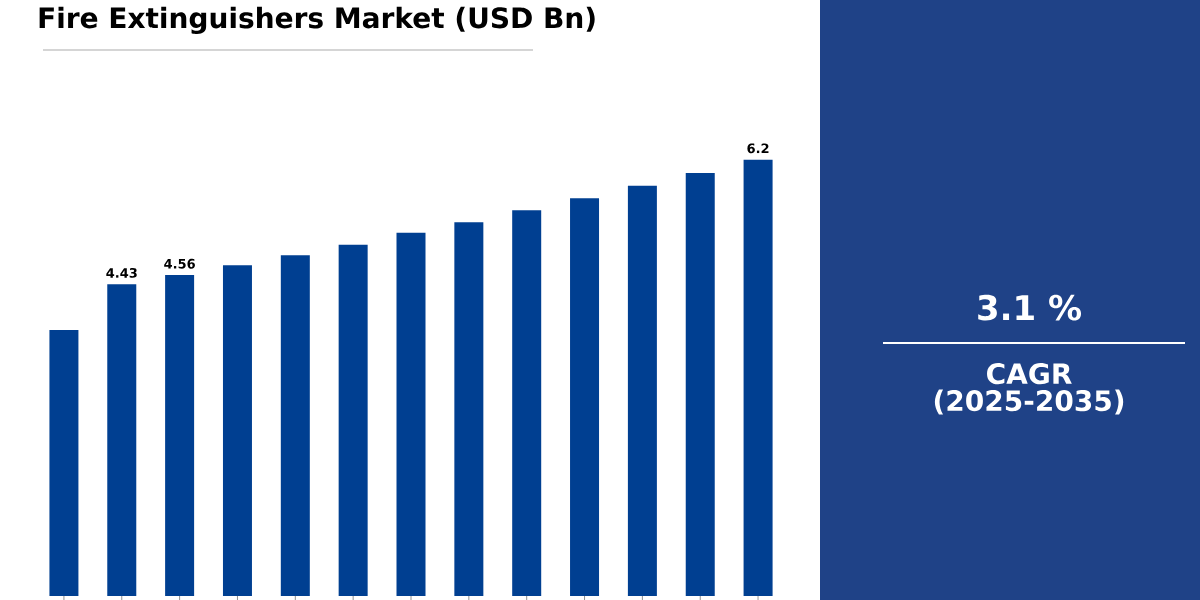 This screenshot has width=1200, height=600. Describe the element at coordinates (179, 263) in the screenshot. I see `data-label: 4.56` at that location.